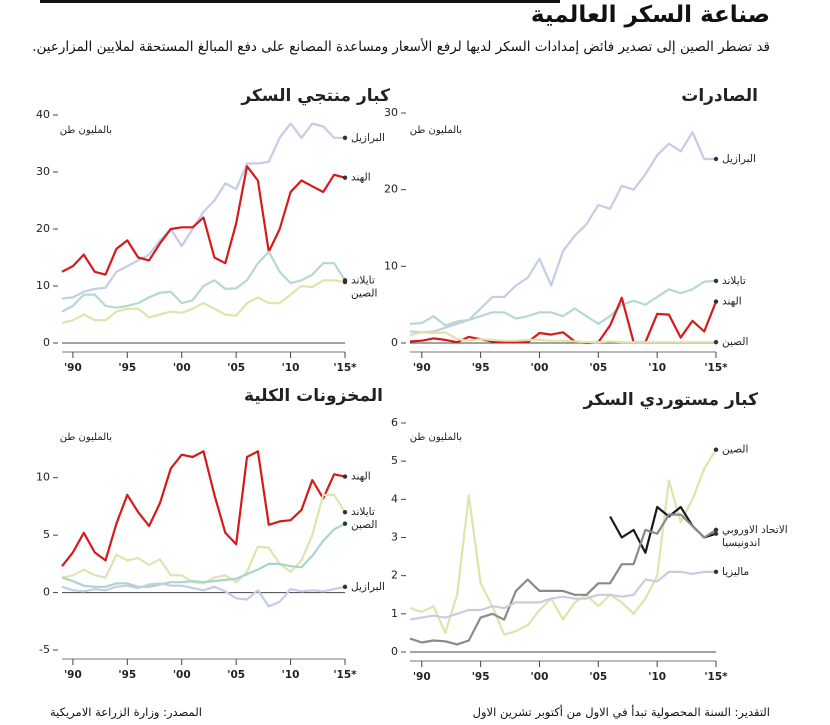 Image resolution: width=830 pixels, height=725 pixels. I want to click on series-label: اندونيسيا, so click(741, 543).